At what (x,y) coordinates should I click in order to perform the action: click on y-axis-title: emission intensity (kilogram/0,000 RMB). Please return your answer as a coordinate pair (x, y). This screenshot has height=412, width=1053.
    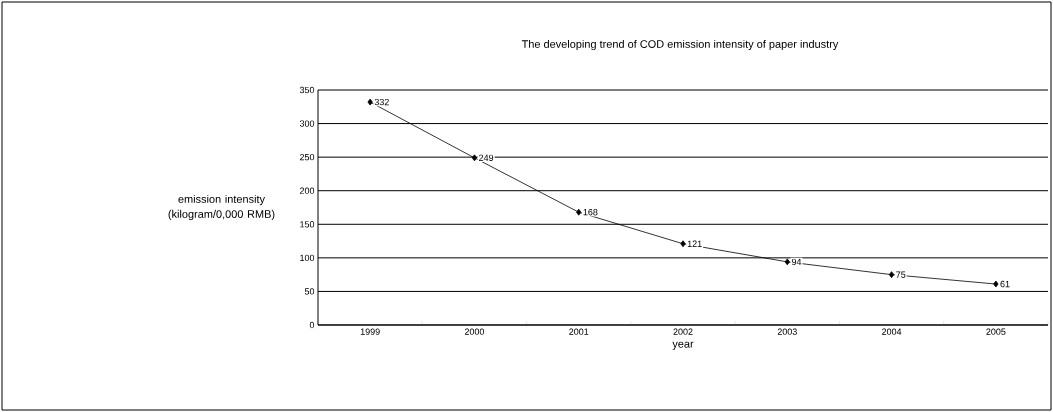
    Looking at the image, I should click on (221, 207).